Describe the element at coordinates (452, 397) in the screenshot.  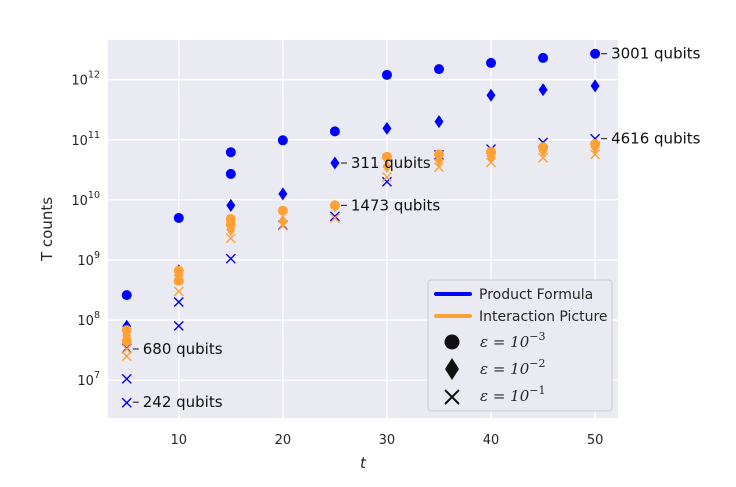
I see `legend-x-marker` at that location.